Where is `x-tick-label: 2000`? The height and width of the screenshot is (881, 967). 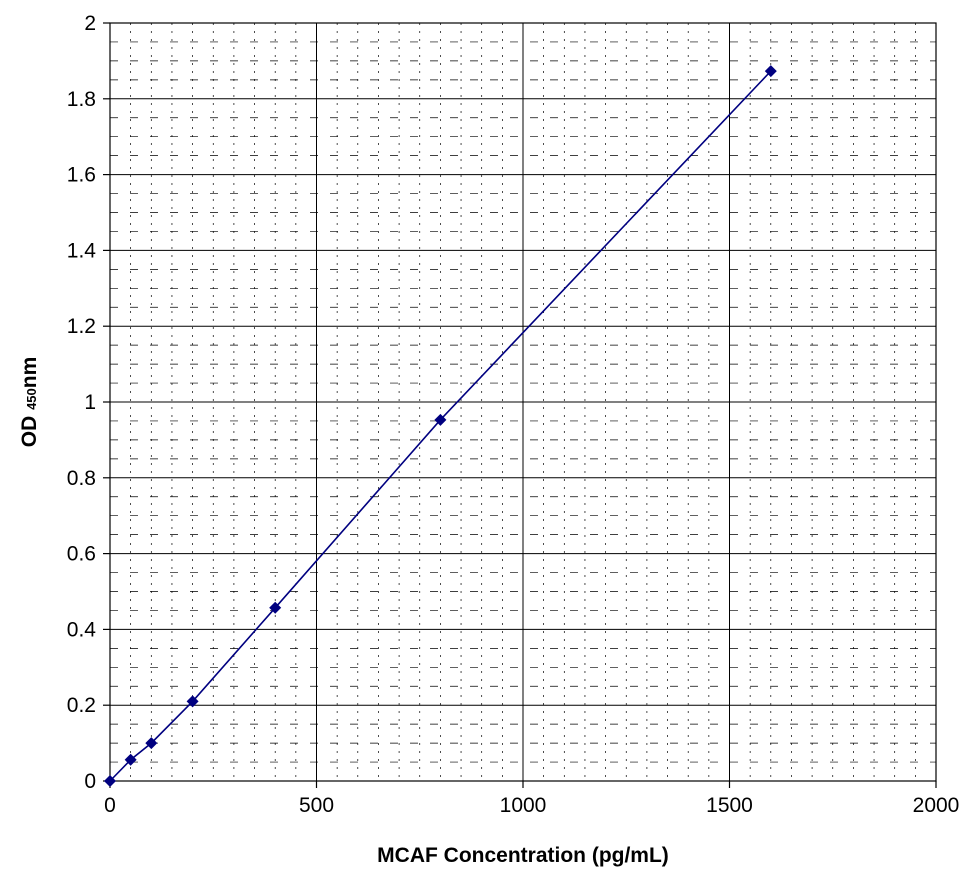
x-tick-label: 2000 is located at coordinates (936, 805).